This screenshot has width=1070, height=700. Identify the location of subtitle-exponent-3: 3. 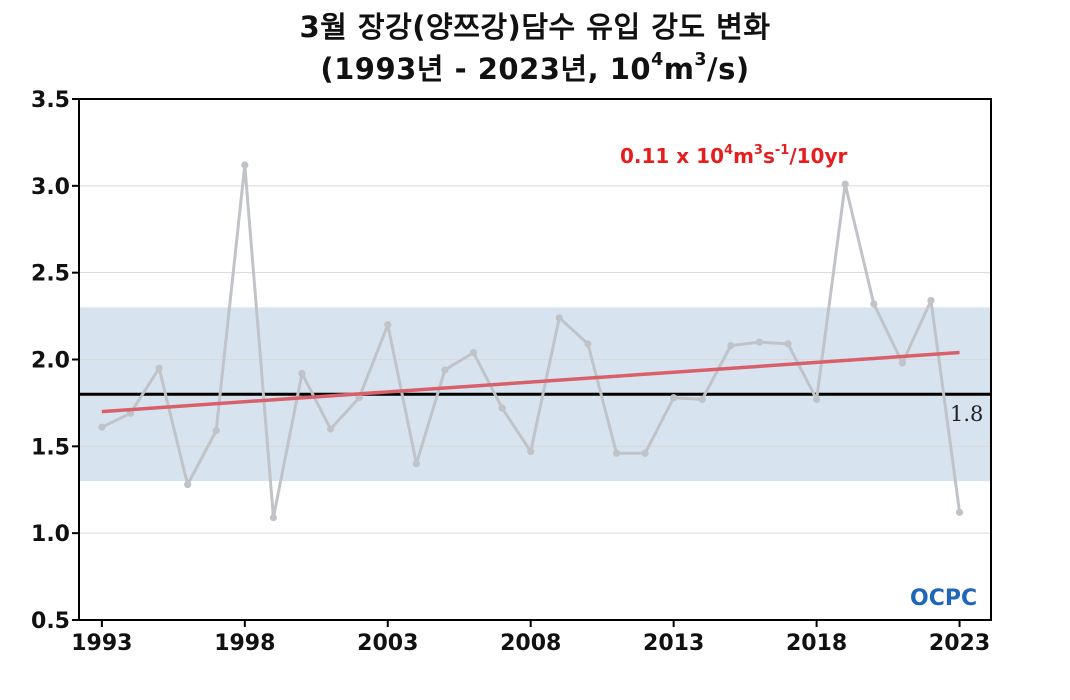
(701, 60).